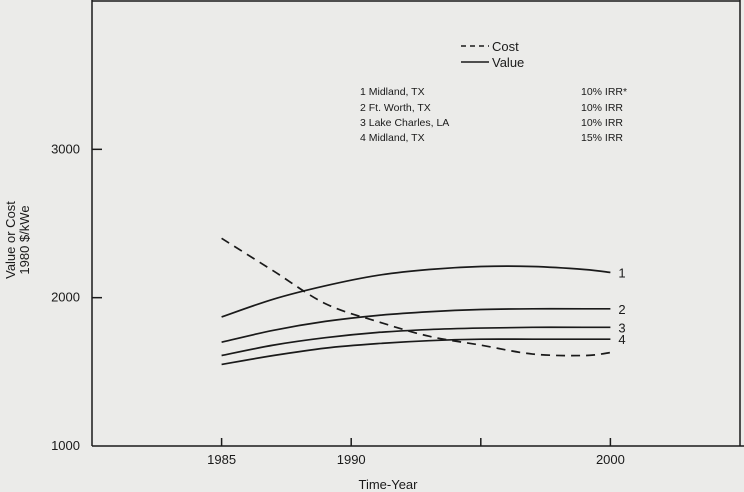 The height and width of the screenshot is (492, 744). What do you see at coordinates (395, 108) in the screenshot?
I see `note-2-label: 2 Ft. Worth, TX` at bounding box center [395, 108].